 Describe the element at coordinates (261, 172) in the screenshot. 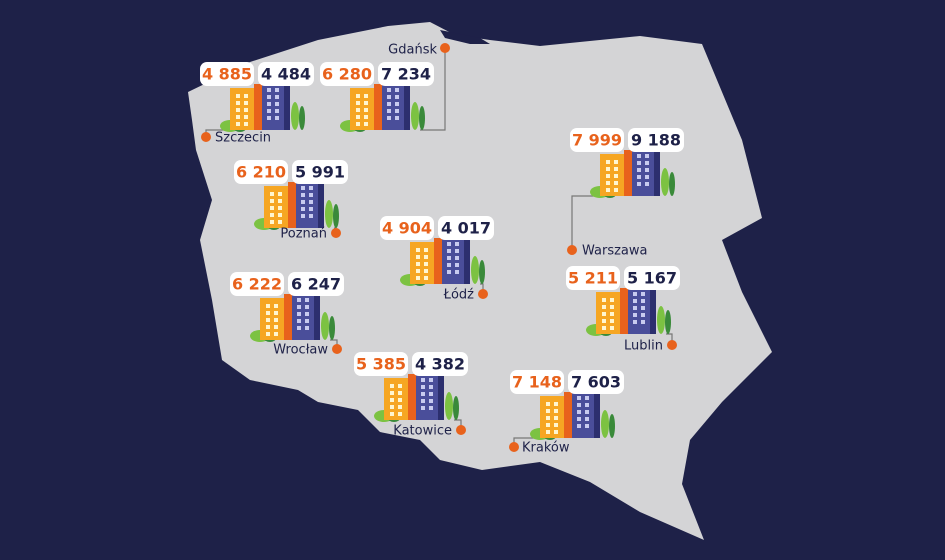

I see `value-orange: 6 210` at that location.